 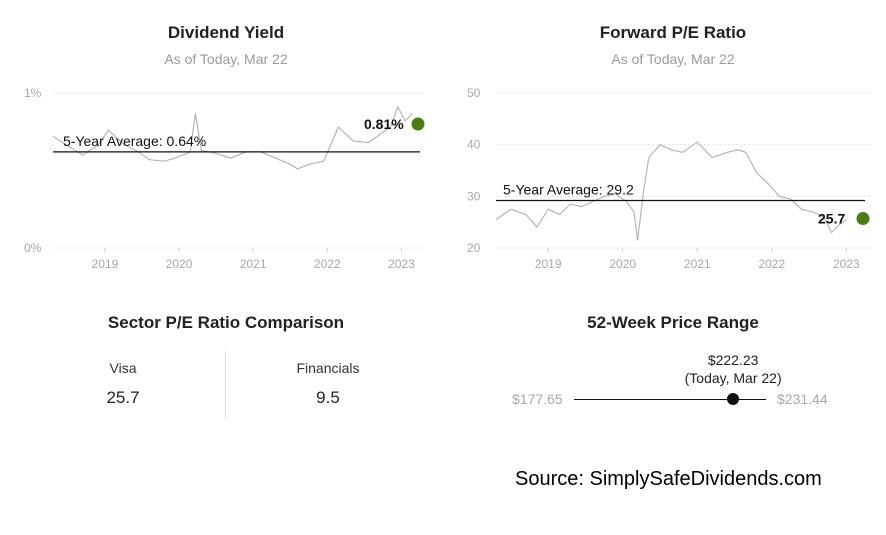 What do you see at coordinates (384, 124) in the screenshot?
I see `dividend-yield-current-label: 0.81%` at bounding box center [384, 124].